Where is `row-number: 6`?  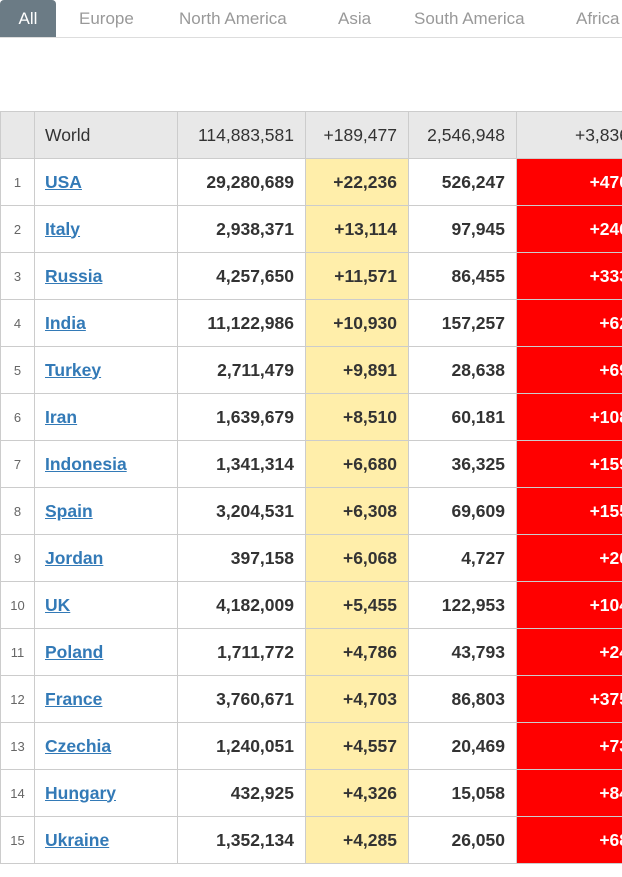
row-number: 6 is located at coordinates (17, 417).